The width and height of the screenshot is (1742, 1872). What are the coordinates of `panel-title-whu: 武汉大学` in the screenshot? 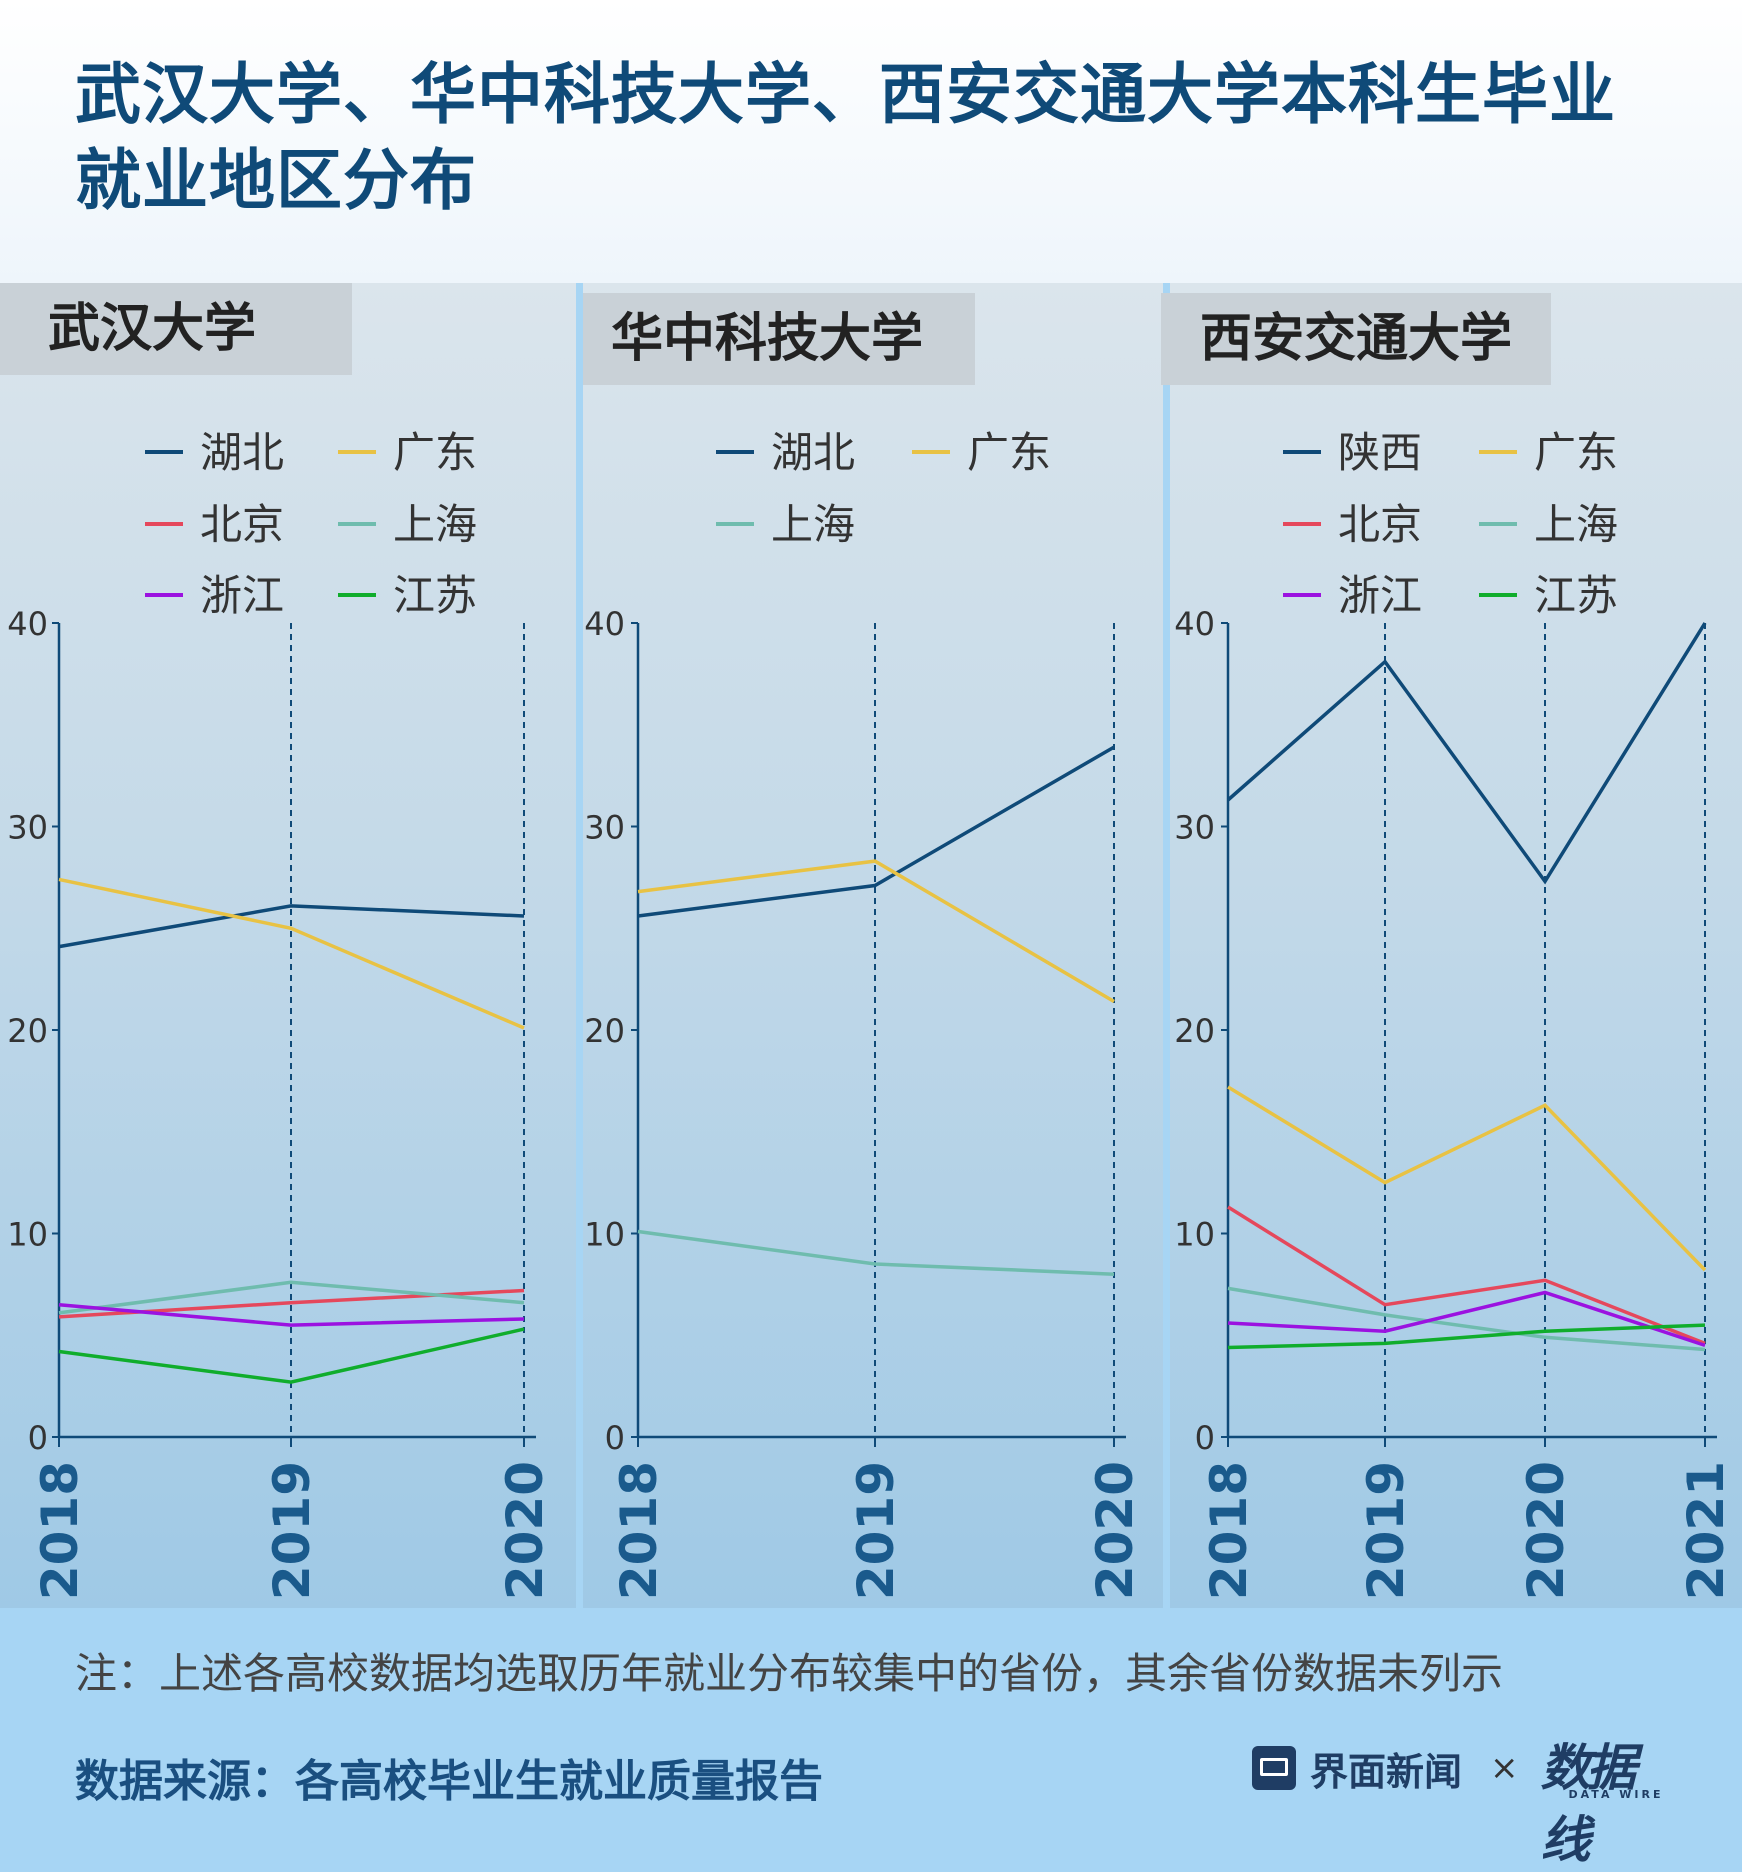 It's located at (176, 329).